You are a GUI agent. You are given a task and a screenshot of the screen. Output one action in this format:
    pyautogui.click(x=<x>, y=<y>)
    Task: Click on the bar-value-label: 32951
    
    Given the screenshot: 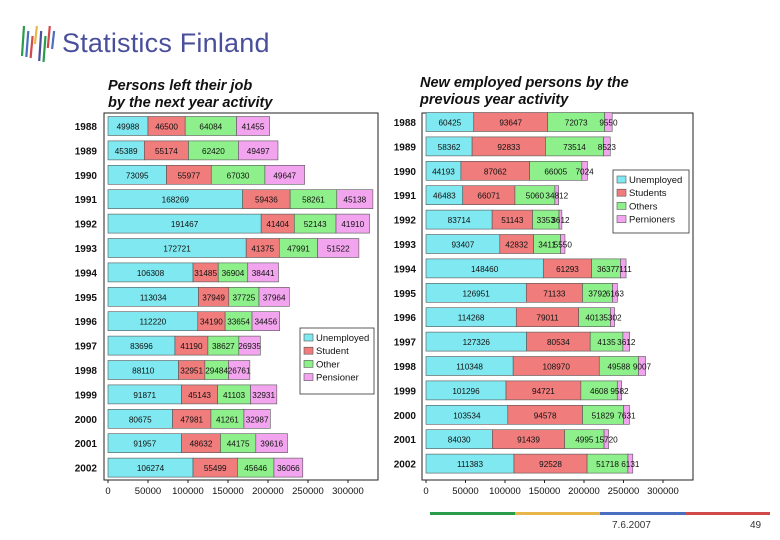 What is the action you would take?
    pyautogui.click(x=191, y=371)
    